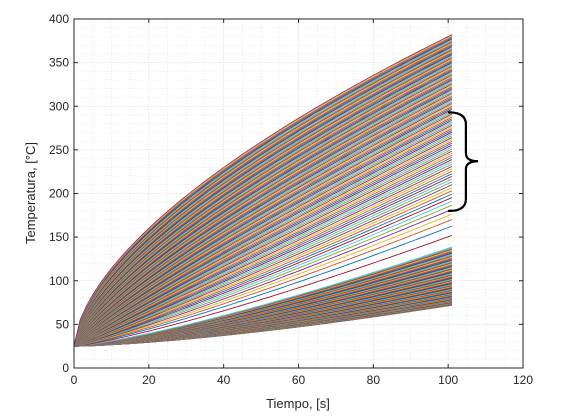  What do you see at coordinates (63, 324) in the screenshot?
I see `y-tick-label: 50` at bounding box center [63, 324].